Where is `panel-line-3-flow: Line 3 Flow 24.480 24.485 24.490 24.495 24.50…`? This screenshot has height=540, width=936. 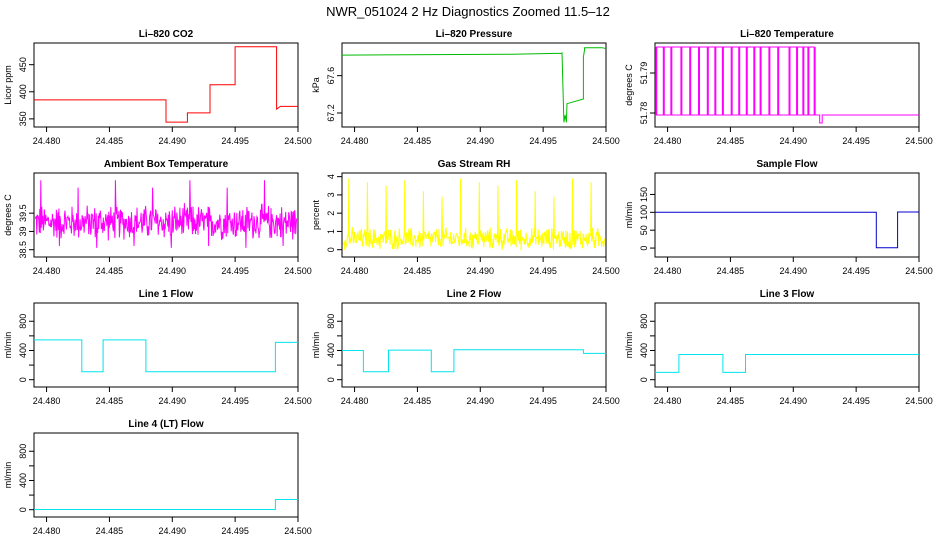
panel-line-3-flow: Line 3 Flow 24.480 24.485 24.490 24.495 24.50… is located at coordinates (778, 347).